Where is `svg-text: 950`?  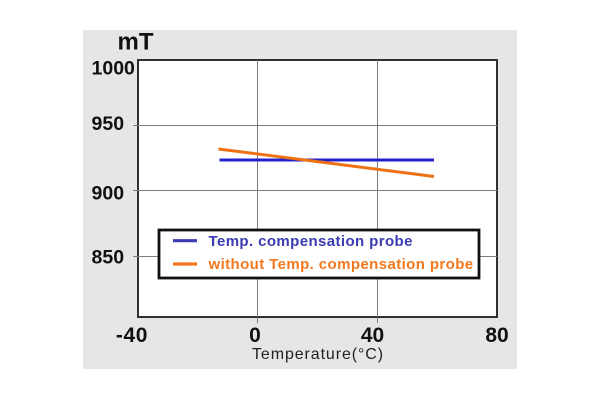
svg-text: 950 is located at coordinates (108, 124).